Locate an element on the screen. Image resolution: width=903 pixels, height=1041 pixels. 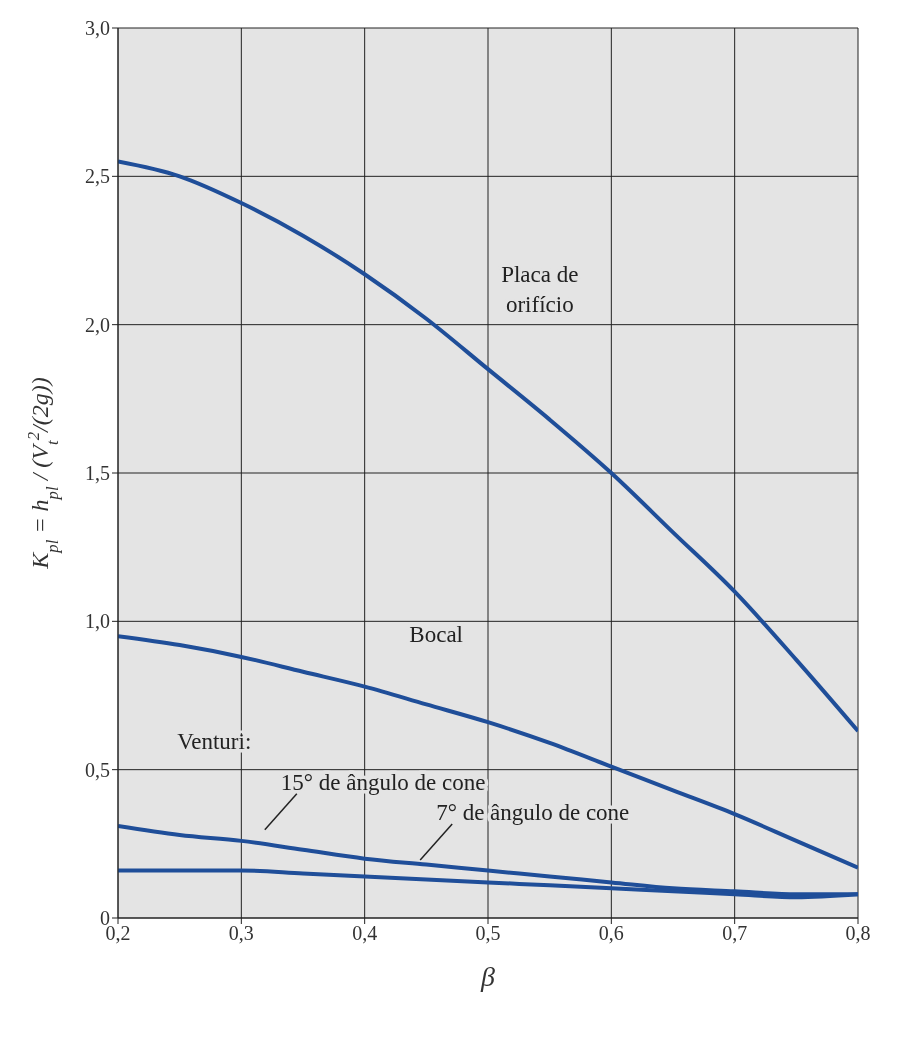
y-tick-label: 1,5 is located at coordinates (97, 473).